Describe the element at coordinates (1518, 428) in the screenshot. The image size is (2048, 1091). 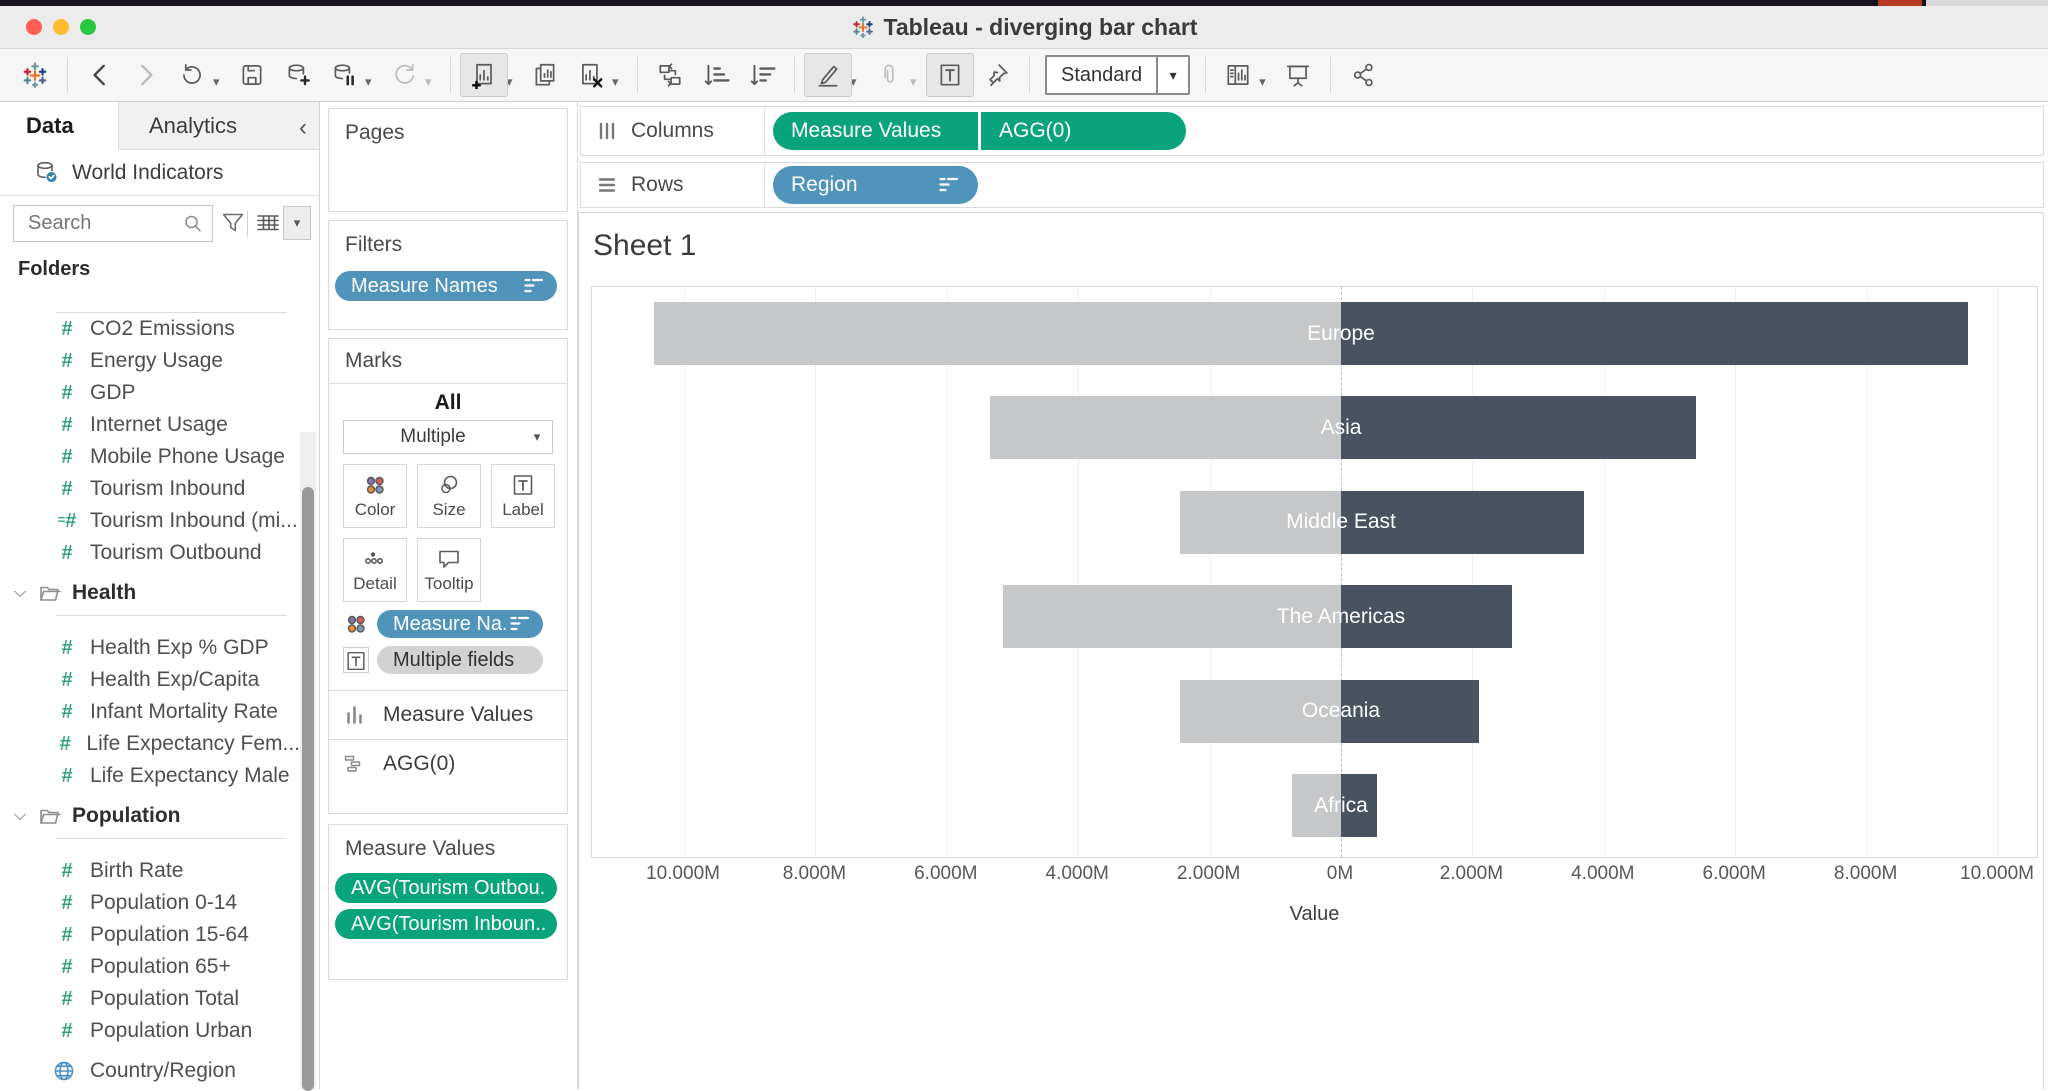
I see `bar-asia-inbound` at that location.